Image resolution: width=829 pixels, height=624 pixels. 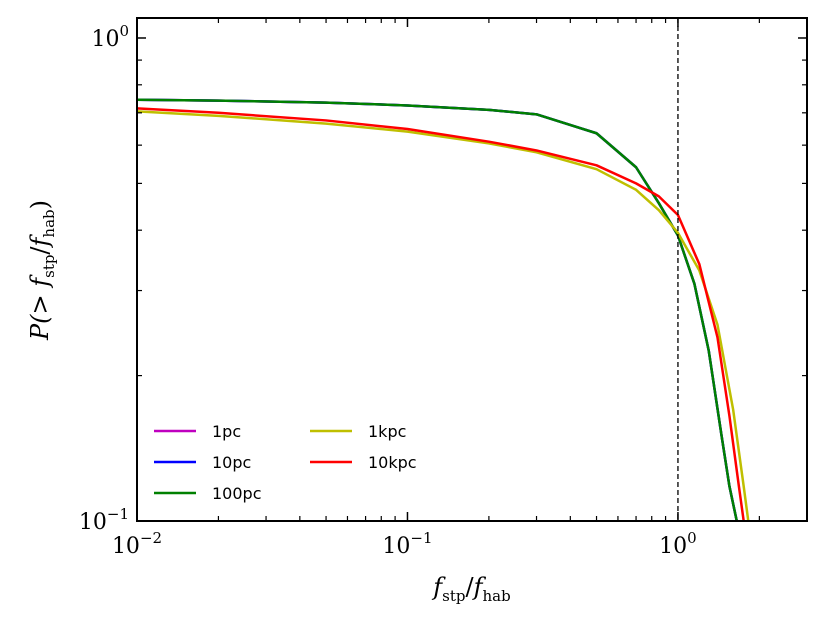 I want to click on x-tick-label-1: 10⁻¹, so click(x=407, y=544).